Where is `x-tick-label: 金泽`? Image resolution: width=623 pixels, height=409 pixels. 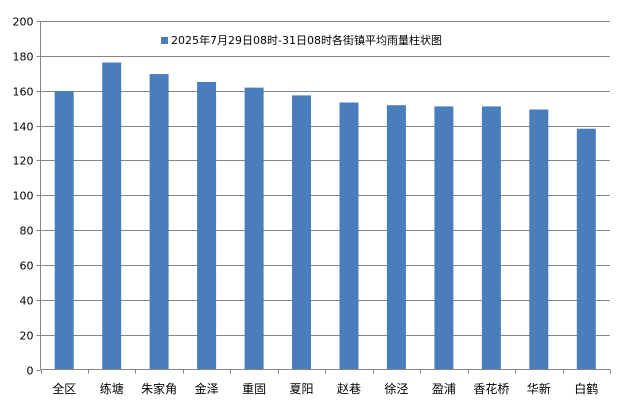
x-tick-label: 金泽 is located at coordinates (207, 388).